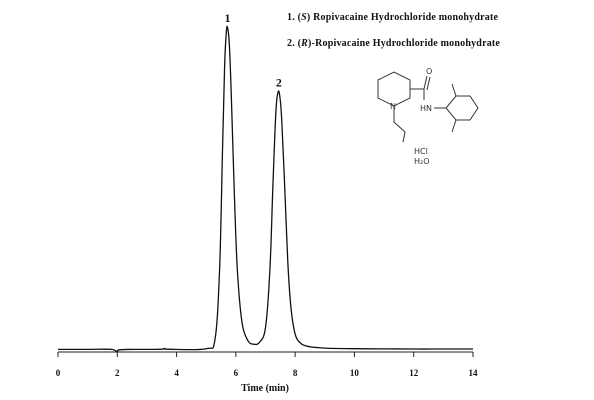 The width and height of the screenshot is (594, 400). Describe the element at coordinates (299, 17) in the screenshot. I see `legend-entry-1-open-paren: (` at that location.